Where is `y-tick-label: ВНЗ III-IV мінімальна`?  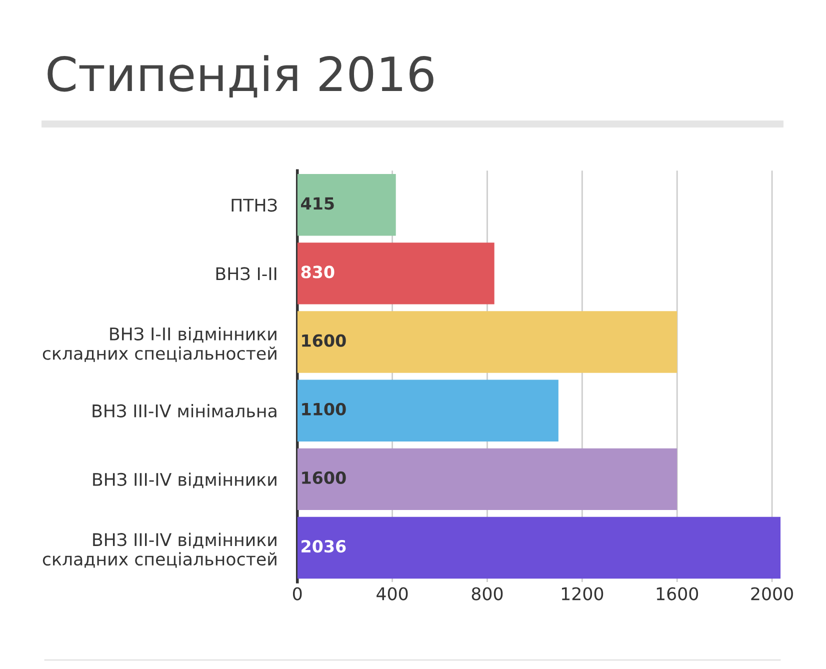 y-tick-label: ВНЗ III-IV мінімальна is located at coordinates (184, 411).